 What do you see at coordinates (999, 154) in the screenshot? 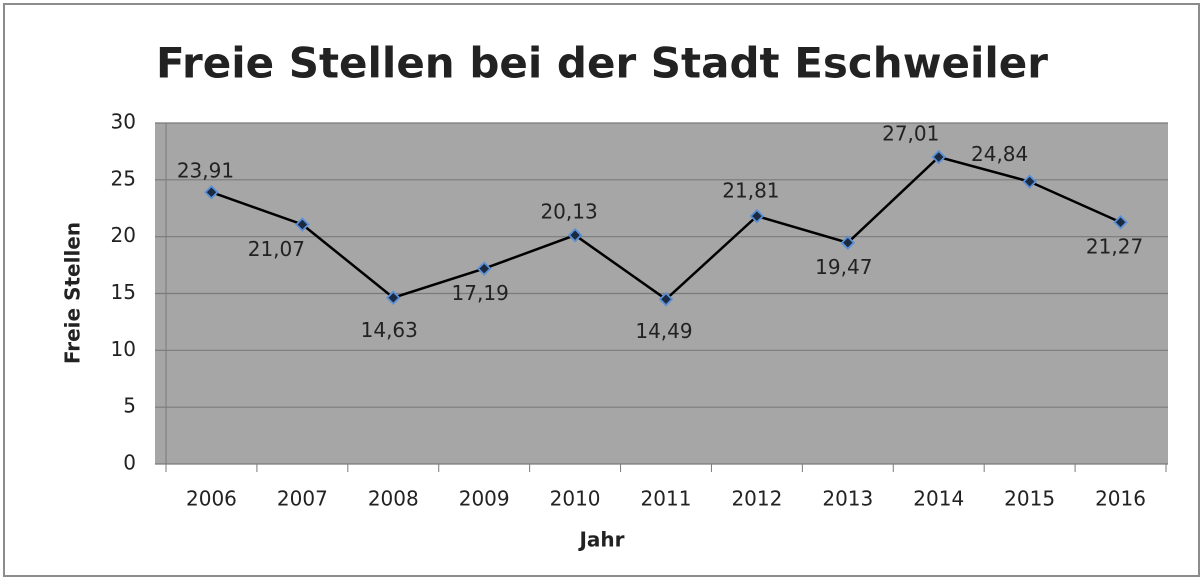
I see `data-label: 24,84` at bounding box center [999, 154].